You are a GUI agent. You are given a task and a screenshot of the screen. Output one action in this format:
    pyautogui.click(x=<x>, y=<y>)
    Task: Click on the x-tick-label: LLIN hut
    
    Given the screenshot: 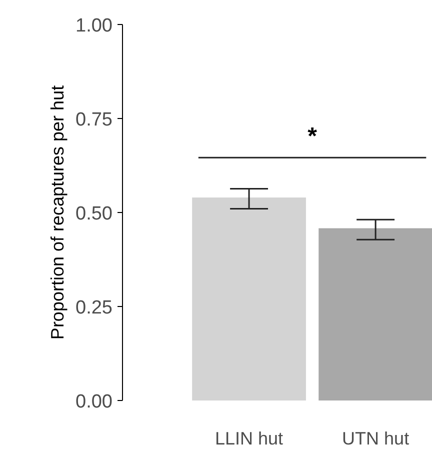 What is the action you would take?
    pyautogui.click(x=249, y=438)
    